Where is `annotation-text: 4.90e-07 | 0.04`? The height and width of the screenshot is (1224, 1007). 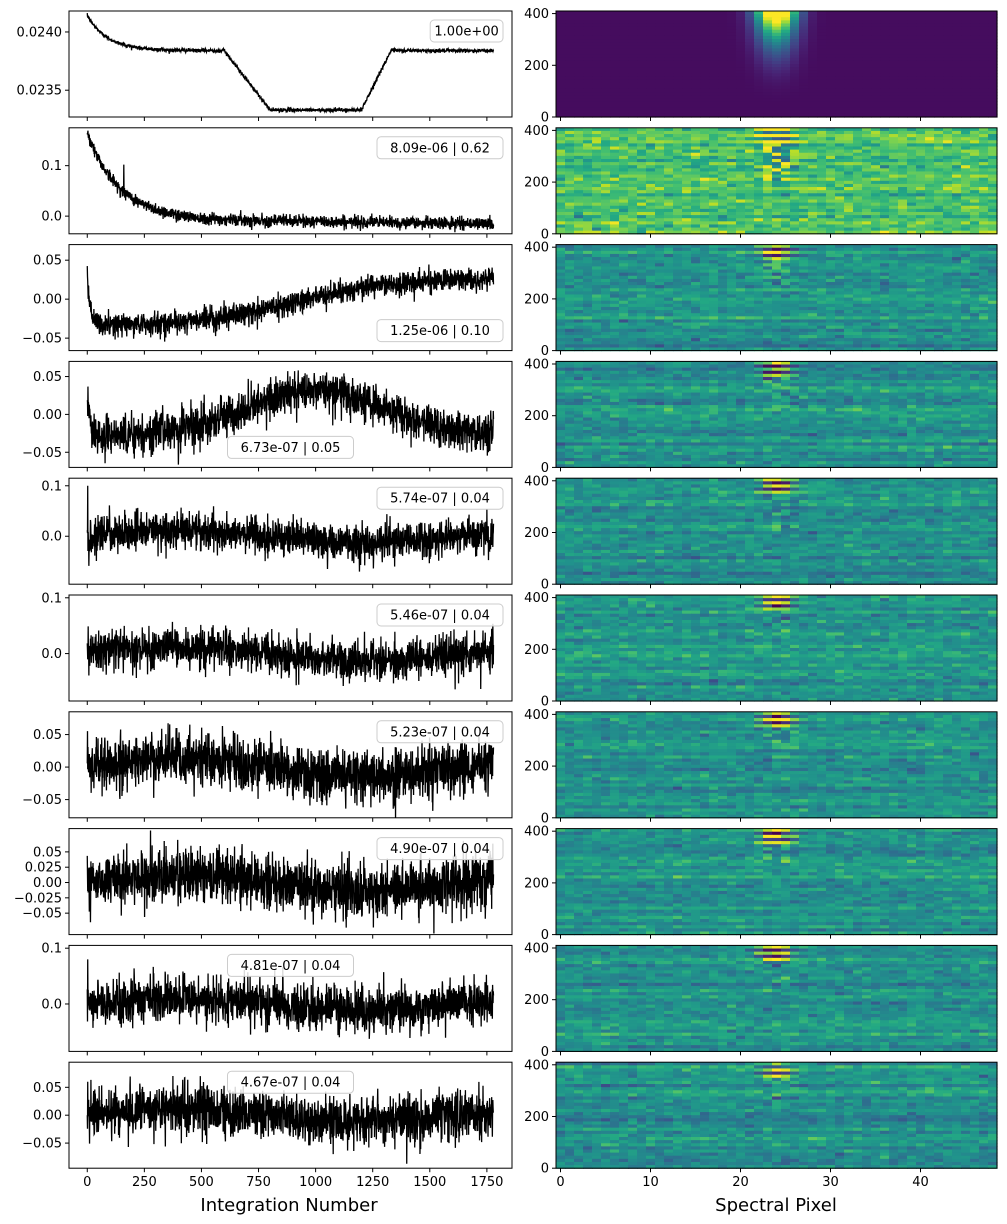 annotation-text: 4.90e-07 | 0.04 is located at coordinates (440, 849).